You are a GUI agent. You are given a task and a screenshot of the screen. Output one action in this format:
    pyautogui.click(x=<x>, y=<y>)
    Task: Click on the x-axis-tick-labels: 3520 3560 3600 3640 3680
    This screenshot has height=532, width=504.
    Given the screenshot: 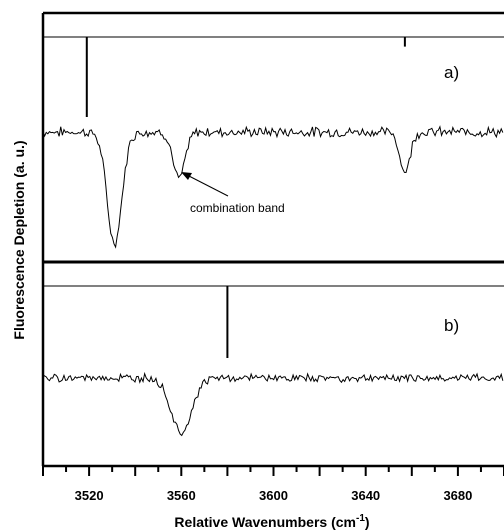 What is the action you would take?
    pyautogui.click(x=274, y=495)
    